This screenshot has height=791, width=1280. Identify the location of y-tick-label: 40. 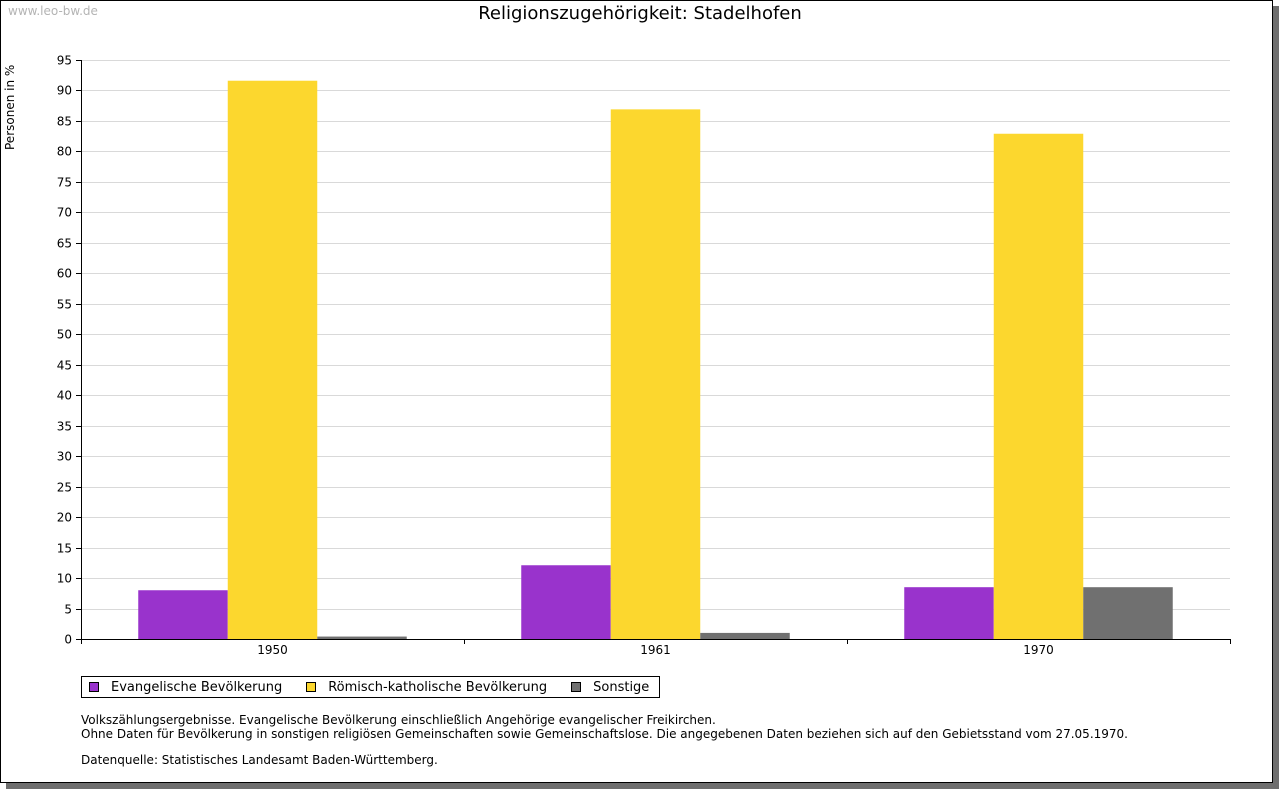
(64, 396).